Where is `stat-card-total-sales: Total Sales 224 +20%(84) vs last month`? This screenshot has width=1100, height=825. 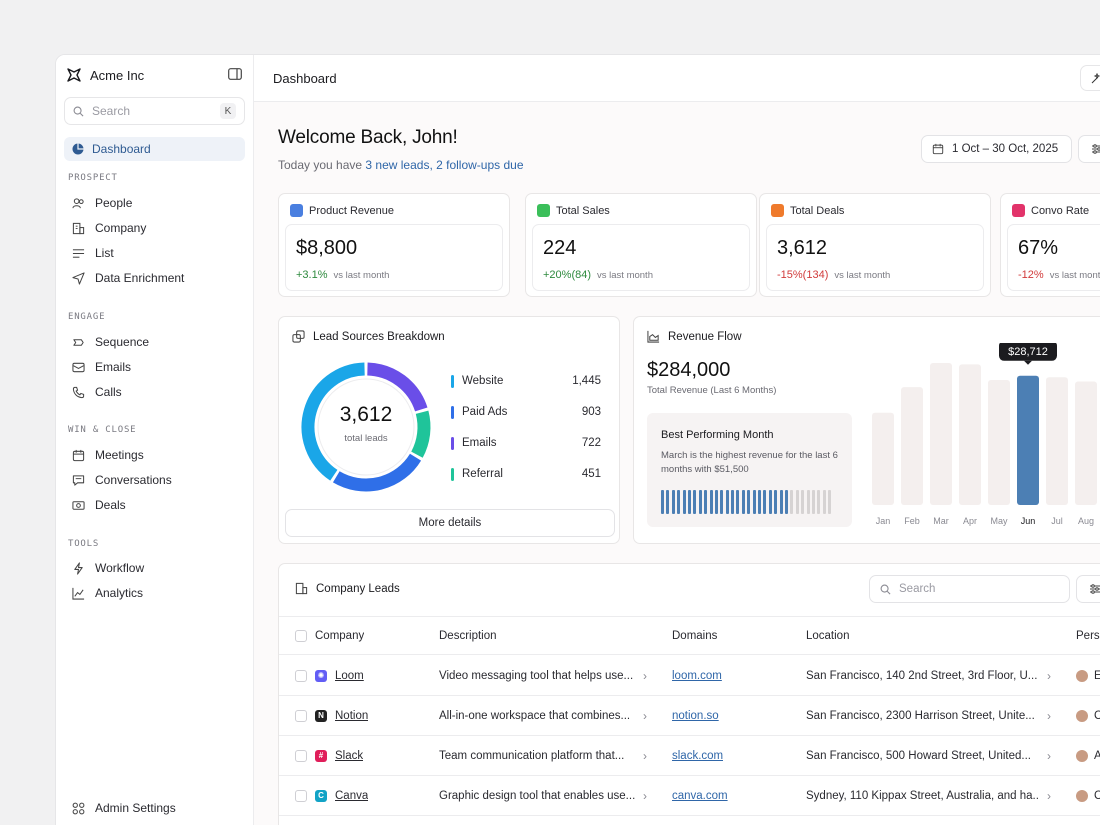
stat-card-total-sales: Total Sales 224 +20%(84) vs last month is located at coordinates (641, 245).